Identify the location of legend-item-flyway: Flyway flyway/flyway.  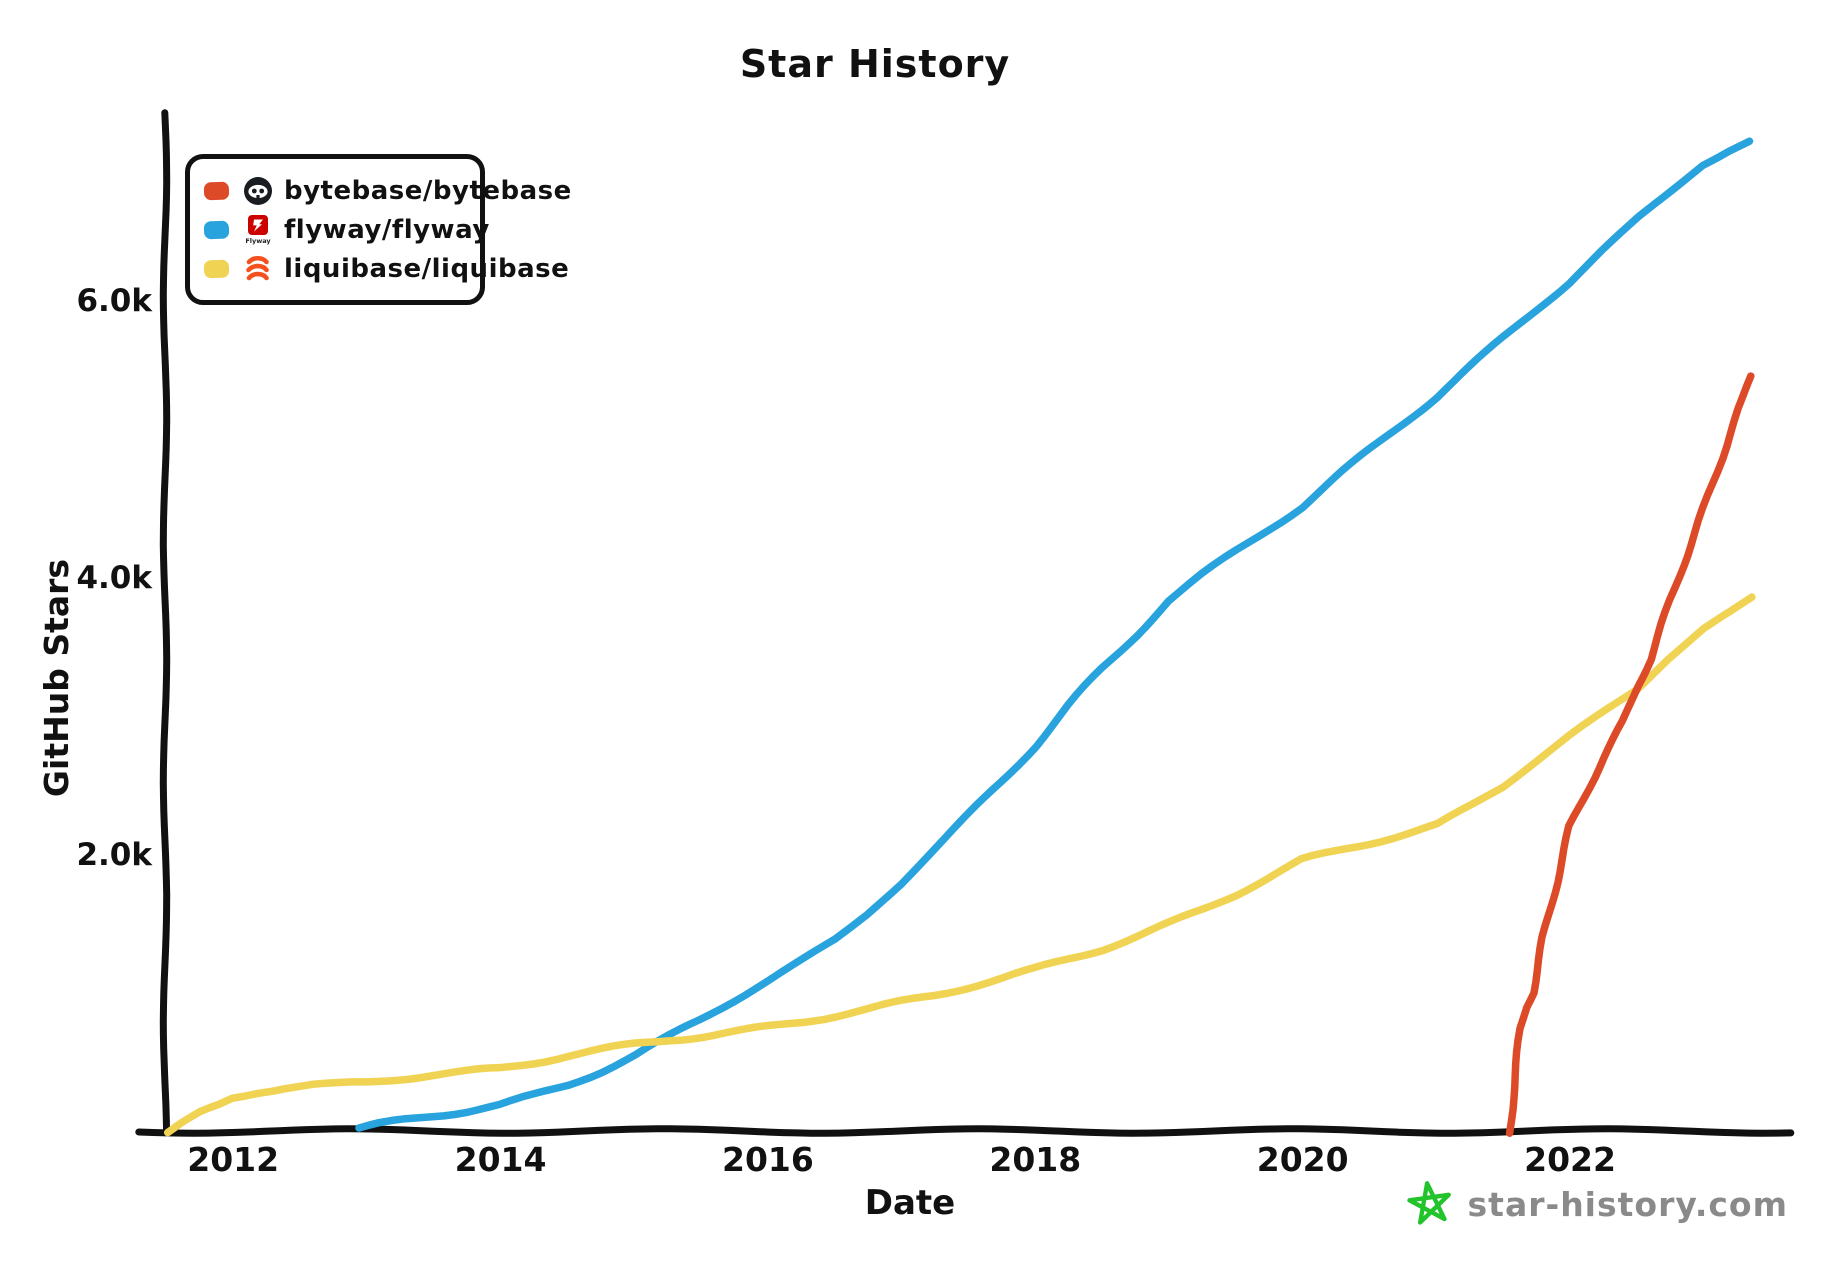
(346, 229).